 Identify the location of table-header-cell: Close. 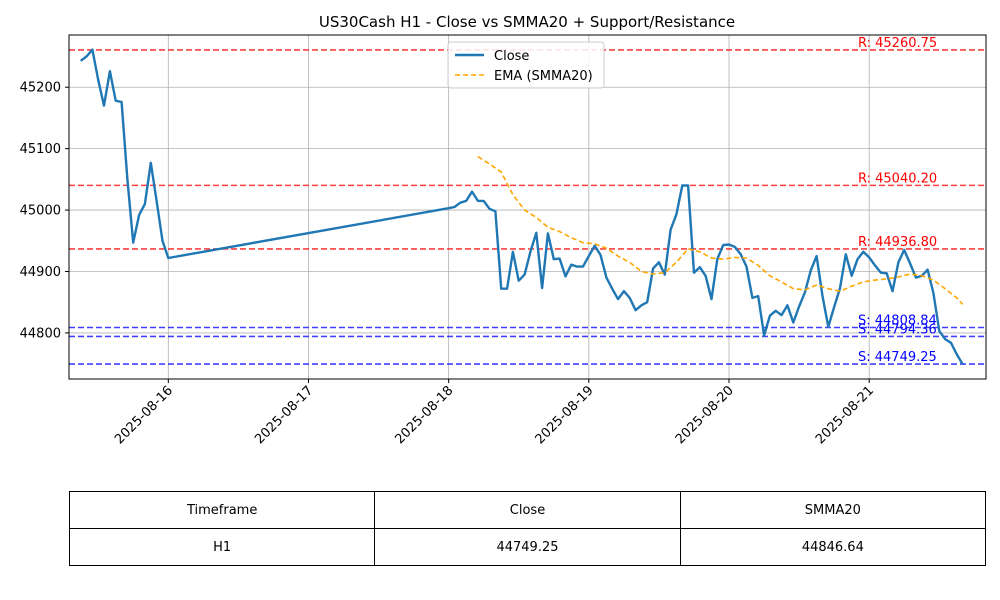
(527, 510).